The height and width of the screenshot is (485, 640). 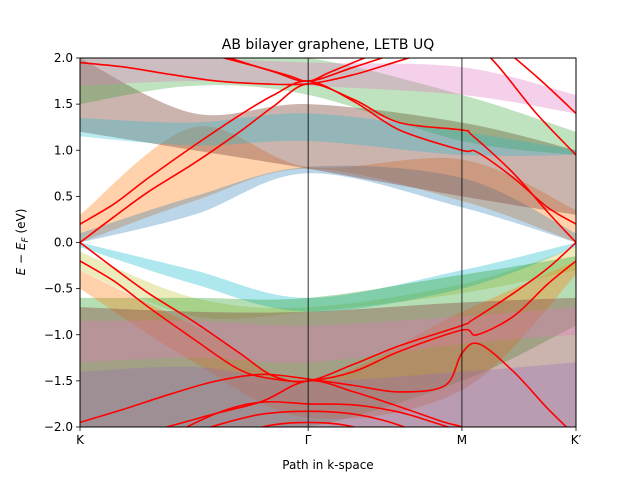 I want to click on y-axis-label: E − EF (eV), so click(x=22, y=242).